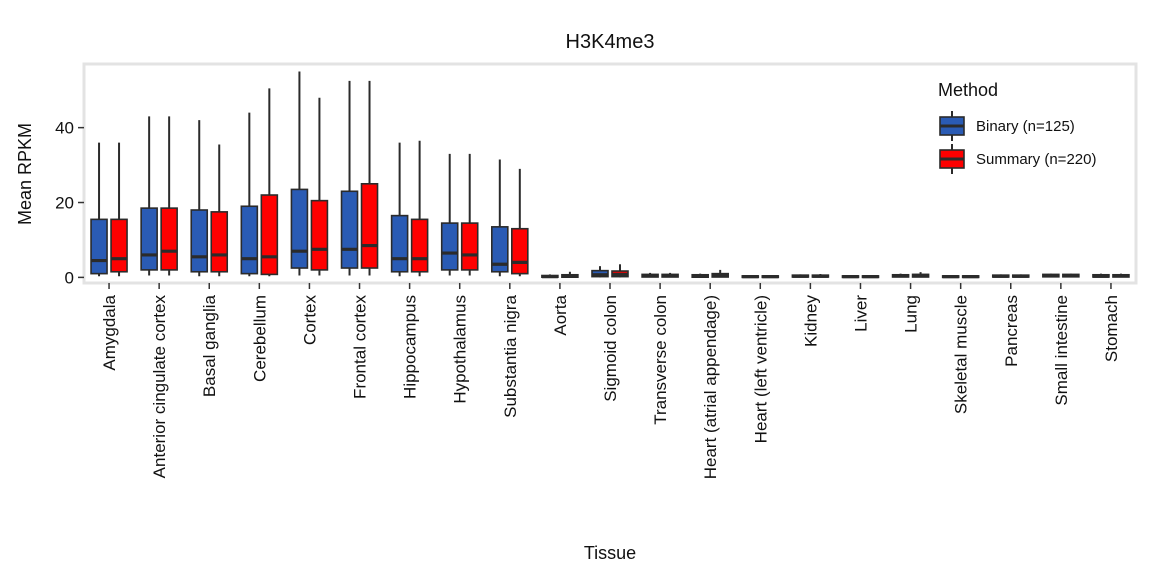  I want to click on y-axis-title: Mean RPKM, so click(25, 174).